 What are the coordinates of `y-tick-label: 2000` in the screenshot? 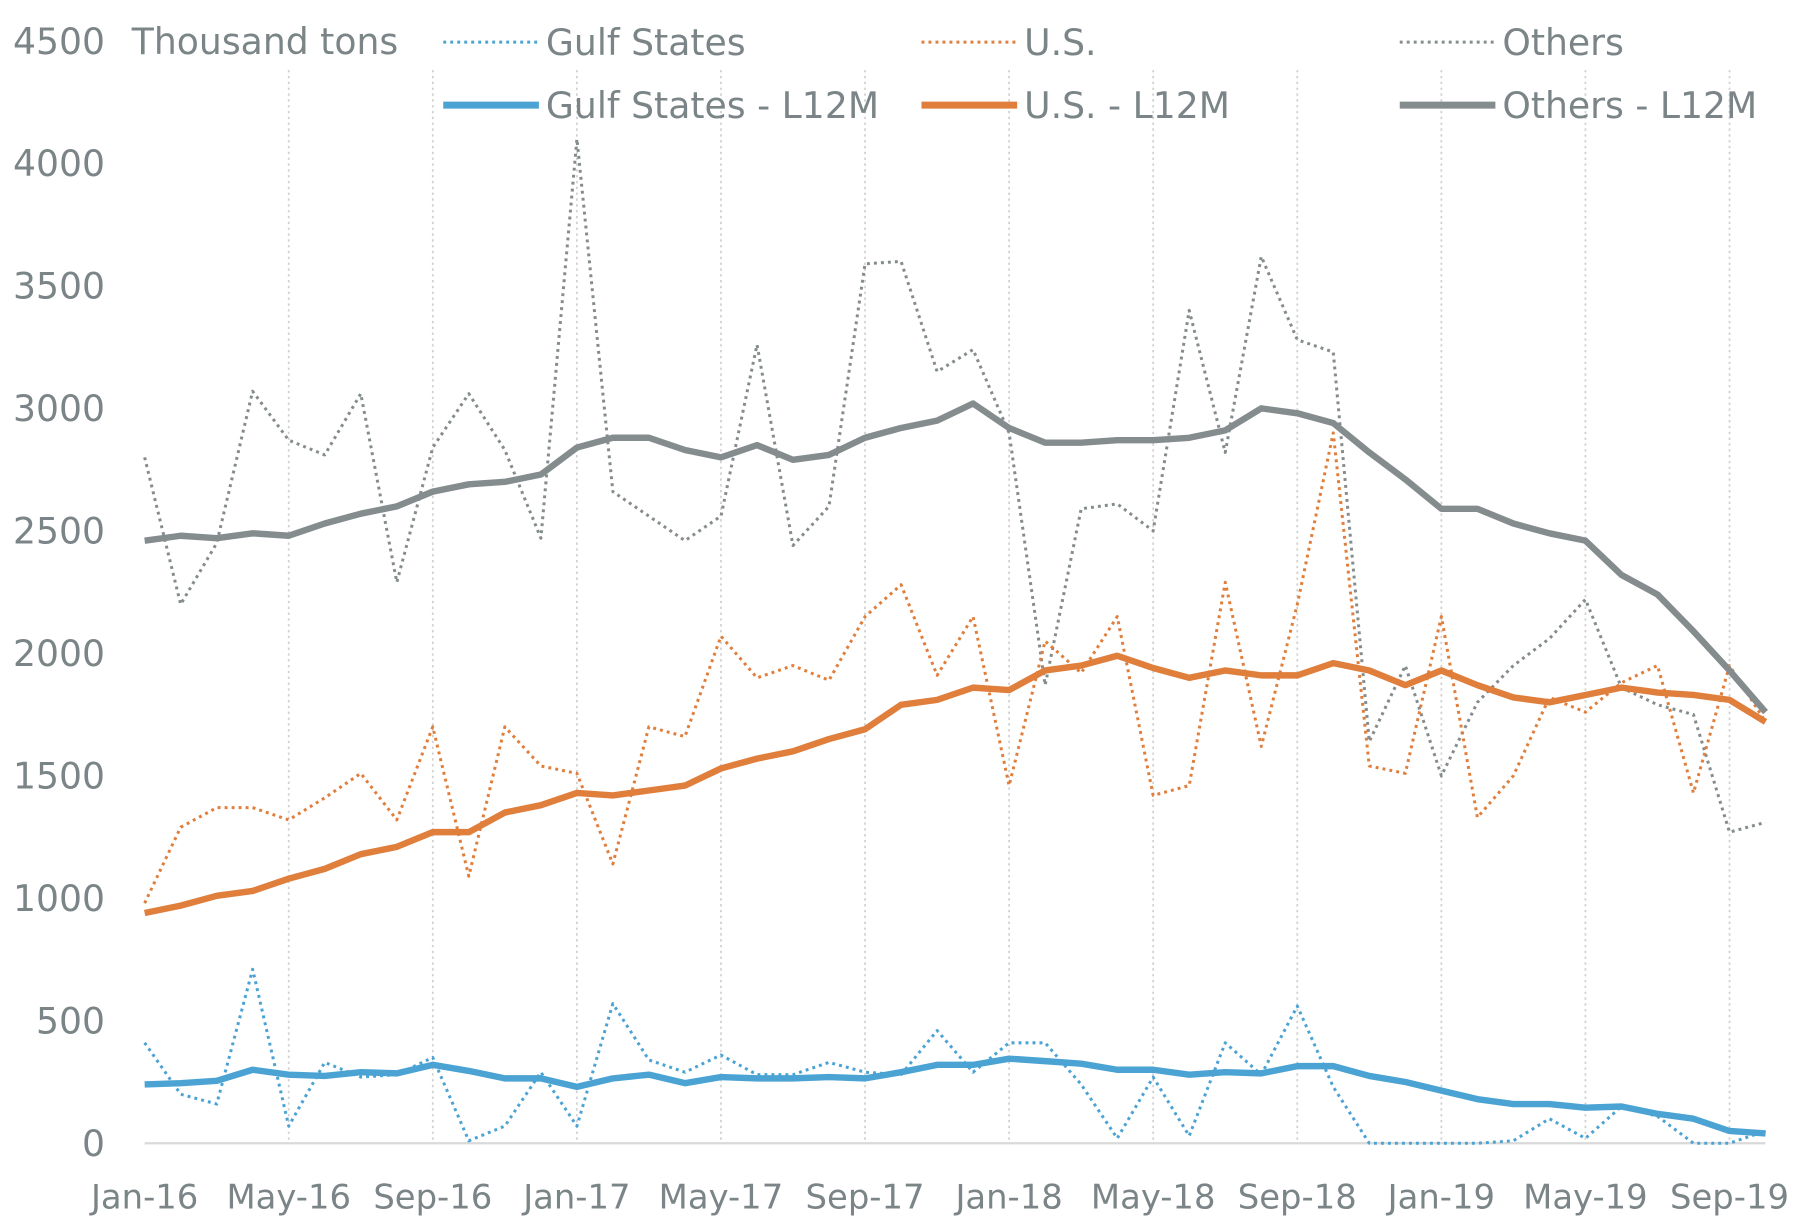 It's located at (59, 653).